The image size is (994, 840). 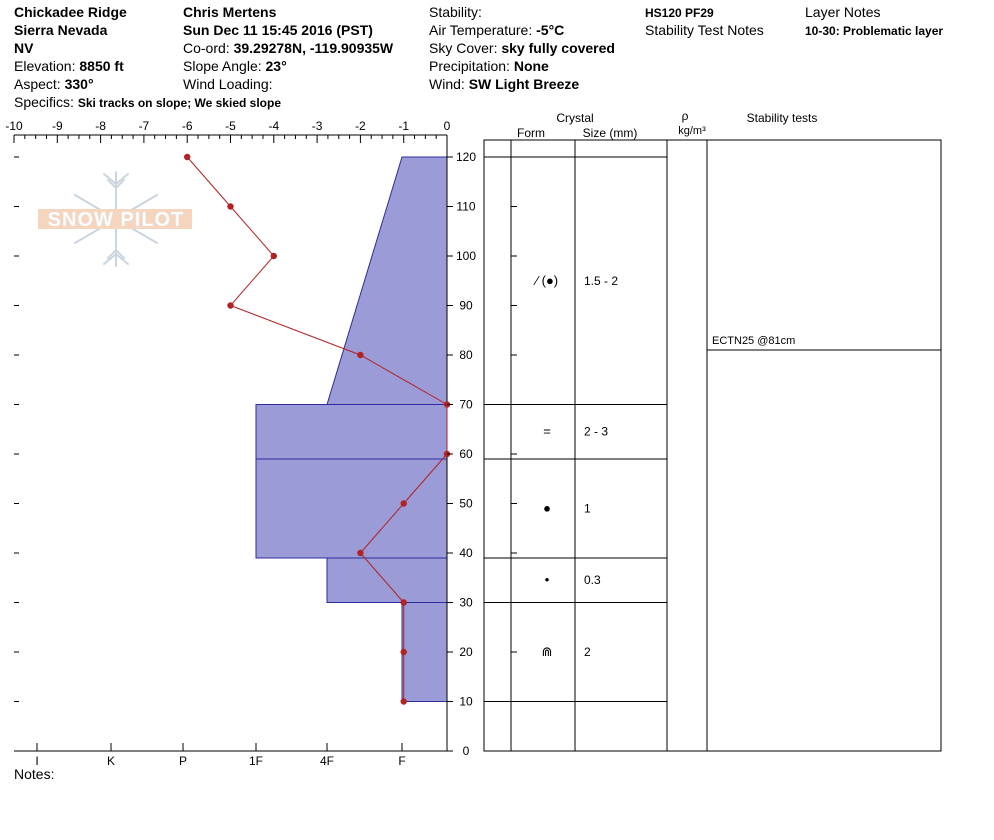 What do you see at coordinates (596, 432) in the screenshot?
I see `grain-size-value: 2 - 3` at bounding box center [596, 432].